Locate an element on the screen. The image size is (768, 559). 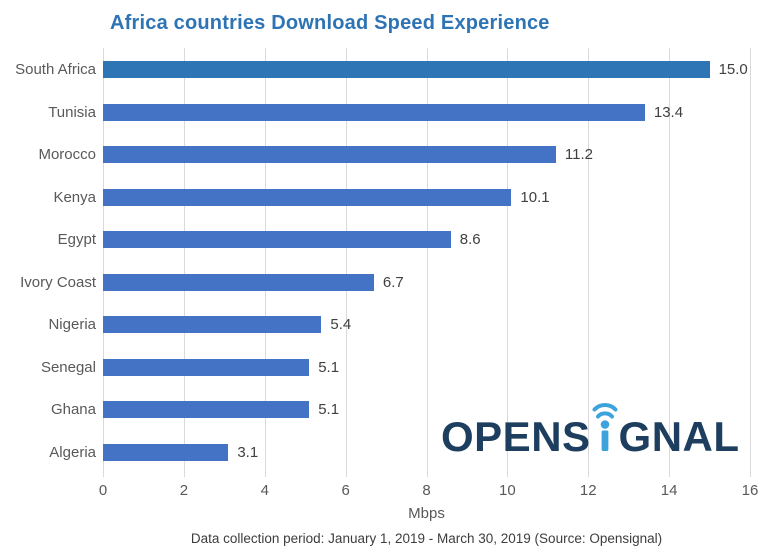
x-tick-label: 0 is located at coordinates (103, 490).